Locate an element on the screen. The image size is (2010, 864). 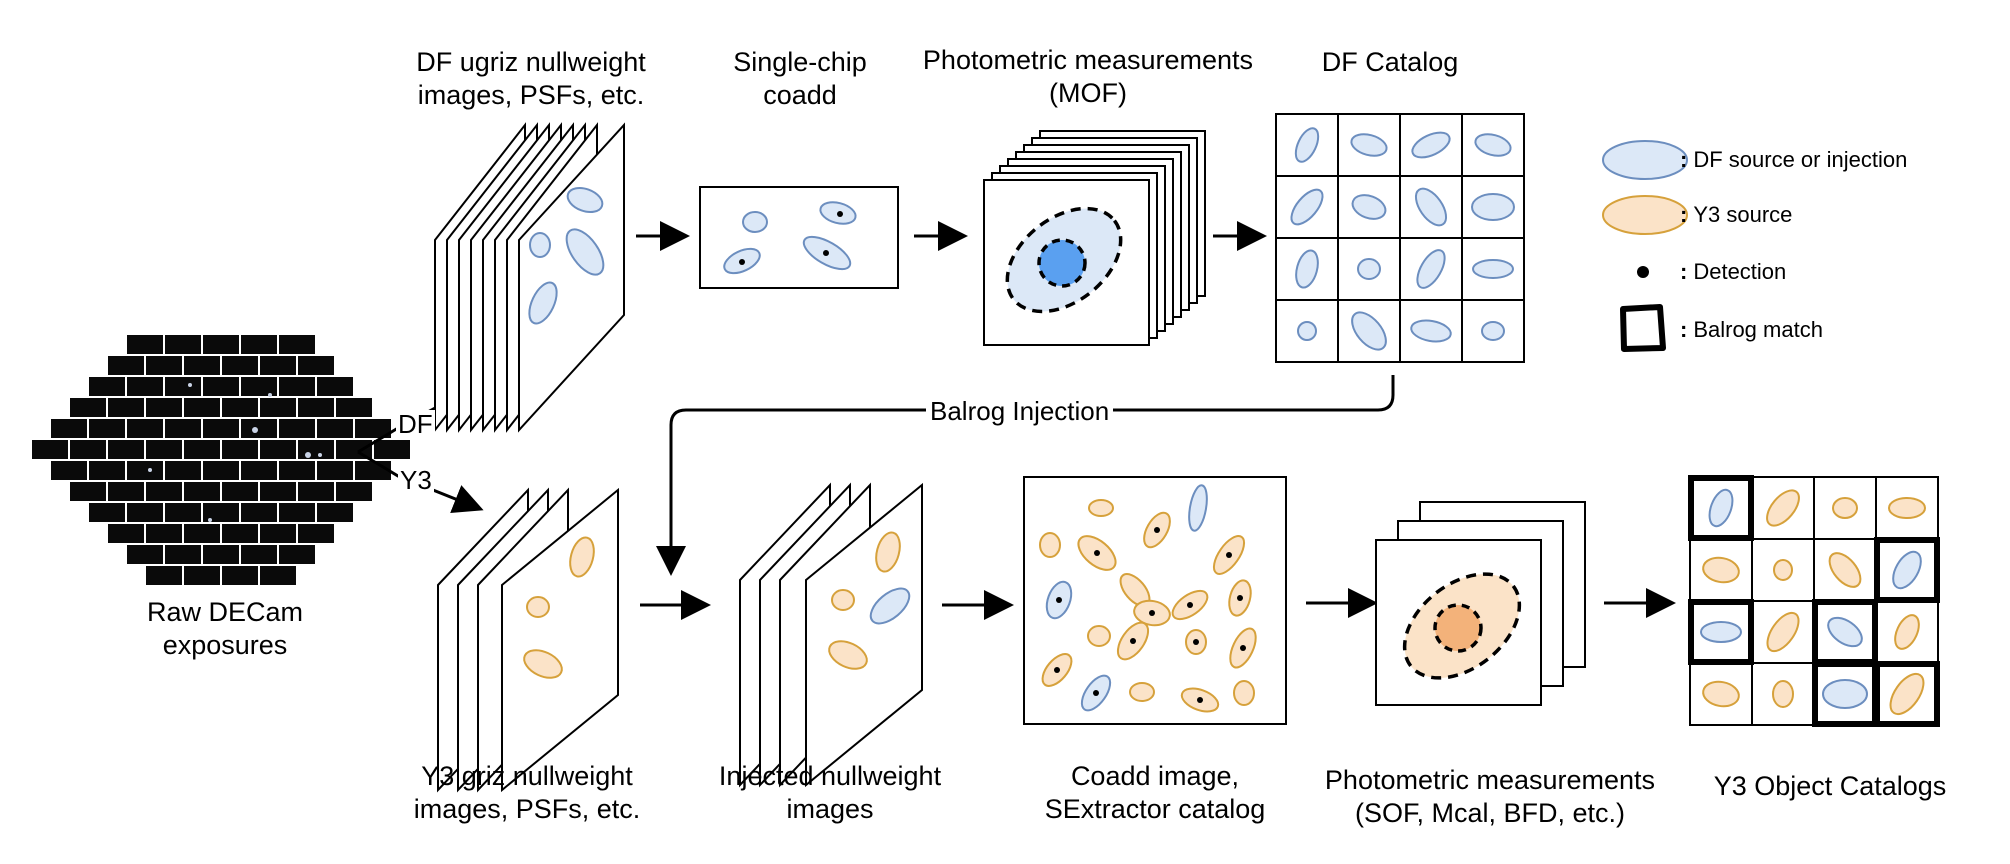
single-chip-label: Single-chip coadd is located at coordinates (800, 78).